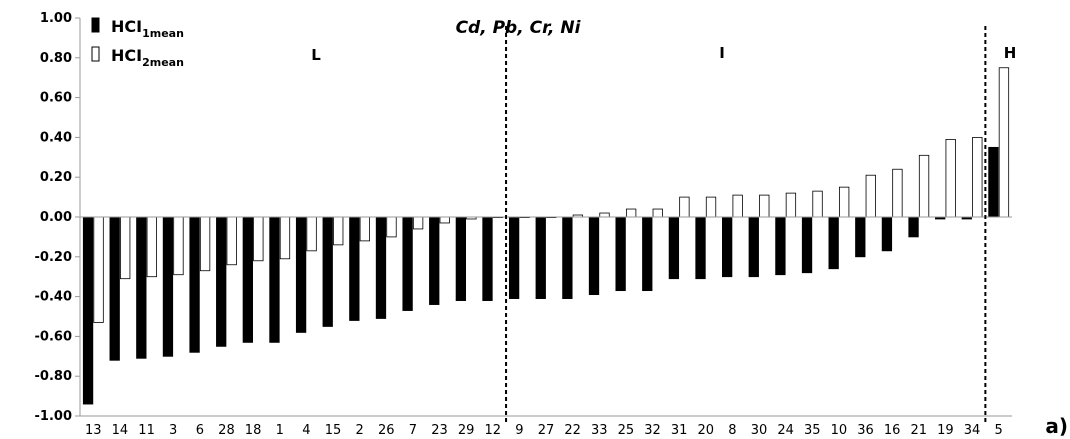 This screenshot has height=439, width=1070. What do you see at coordinates (705, 430) in the screenshot?
I see `x-tick-label: 20` at bounding box center [705, 430].